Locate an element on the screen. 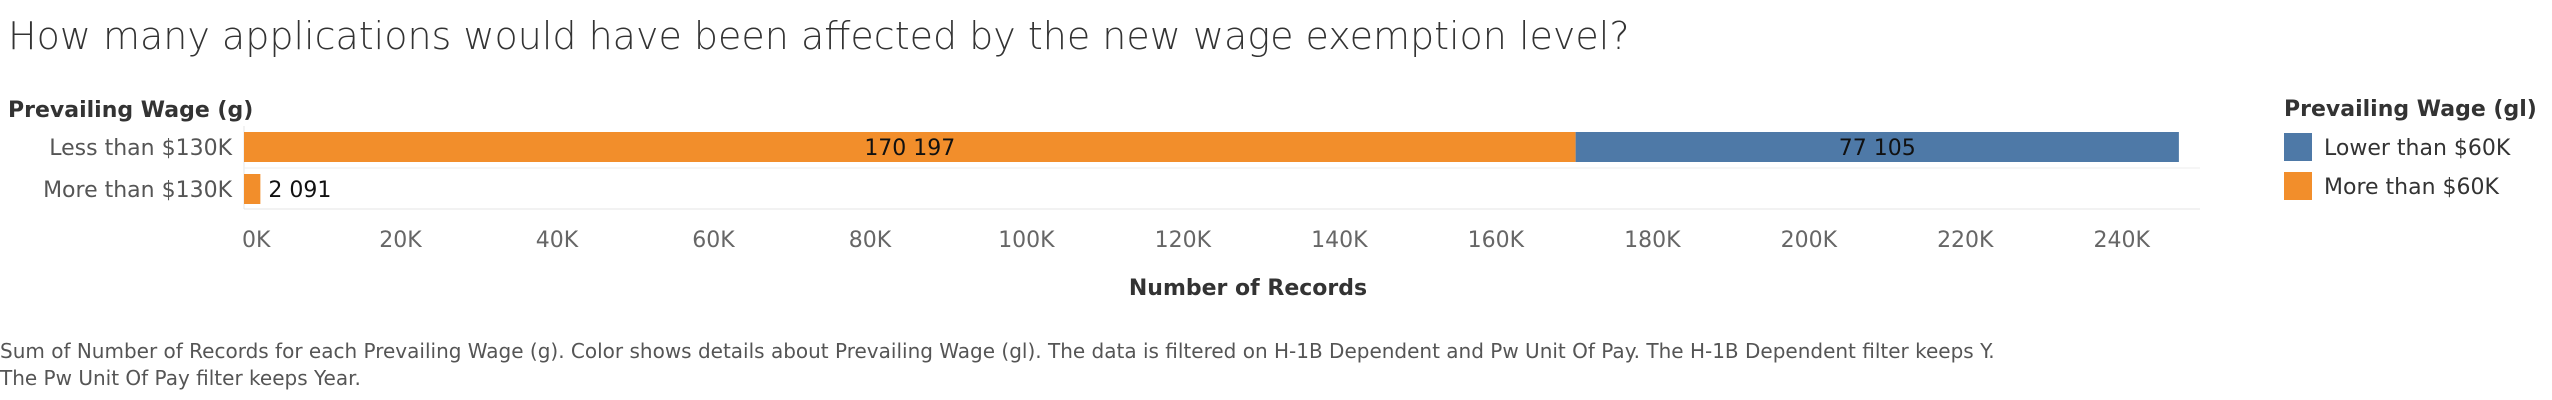 Image resolution: width=2552 pixels, height=400 pixels. bar-less-than-130k-lower-than-60k is located at coordinates (1877, 147).